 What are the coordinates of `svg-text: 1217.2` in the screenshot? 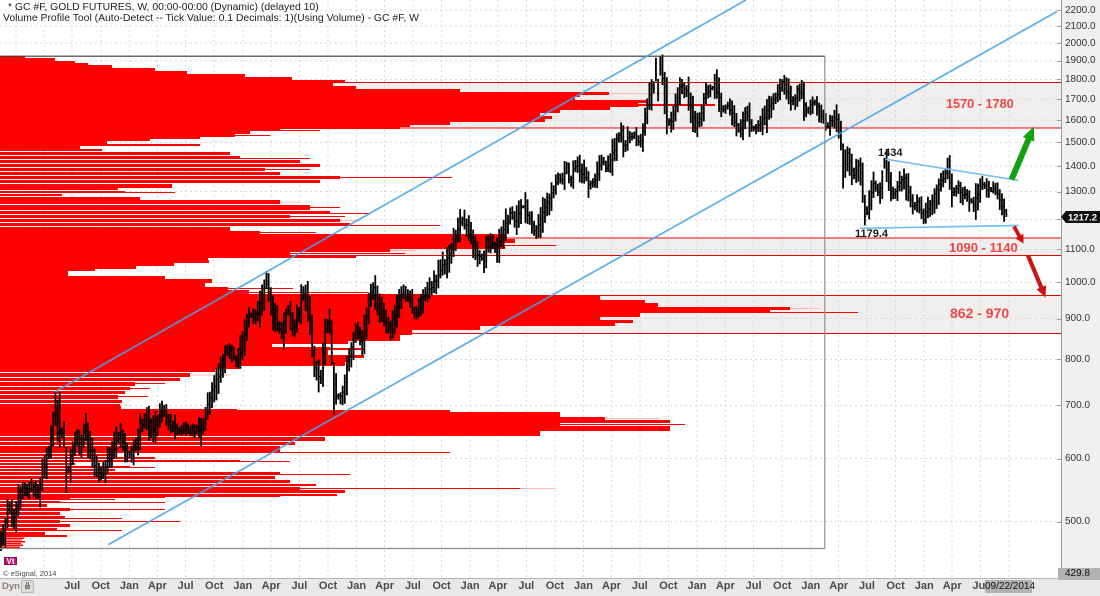 It's located at (1082, 217).